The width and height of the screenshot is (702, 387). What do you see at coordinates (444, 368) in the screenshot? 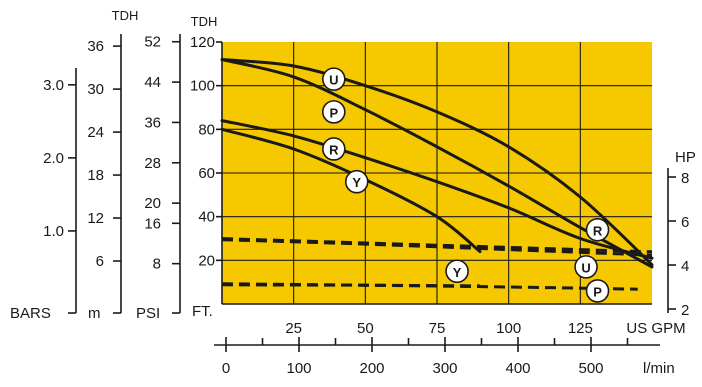
I see `x2-tick-label: 300` at bounding box center [444, 368].